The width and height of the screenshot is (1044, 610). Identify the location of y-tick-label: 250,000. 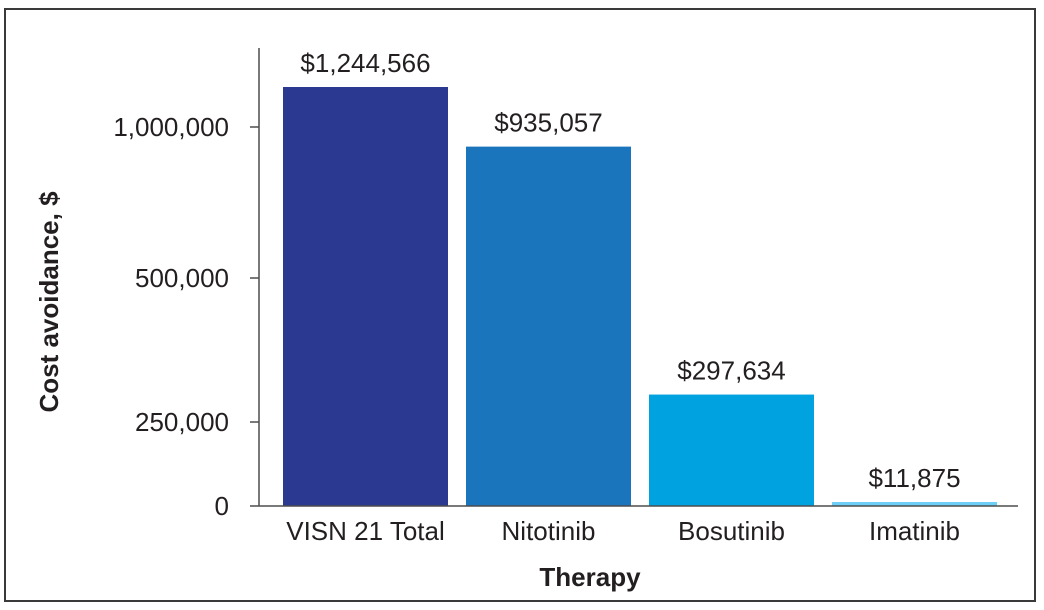
(182, 422).